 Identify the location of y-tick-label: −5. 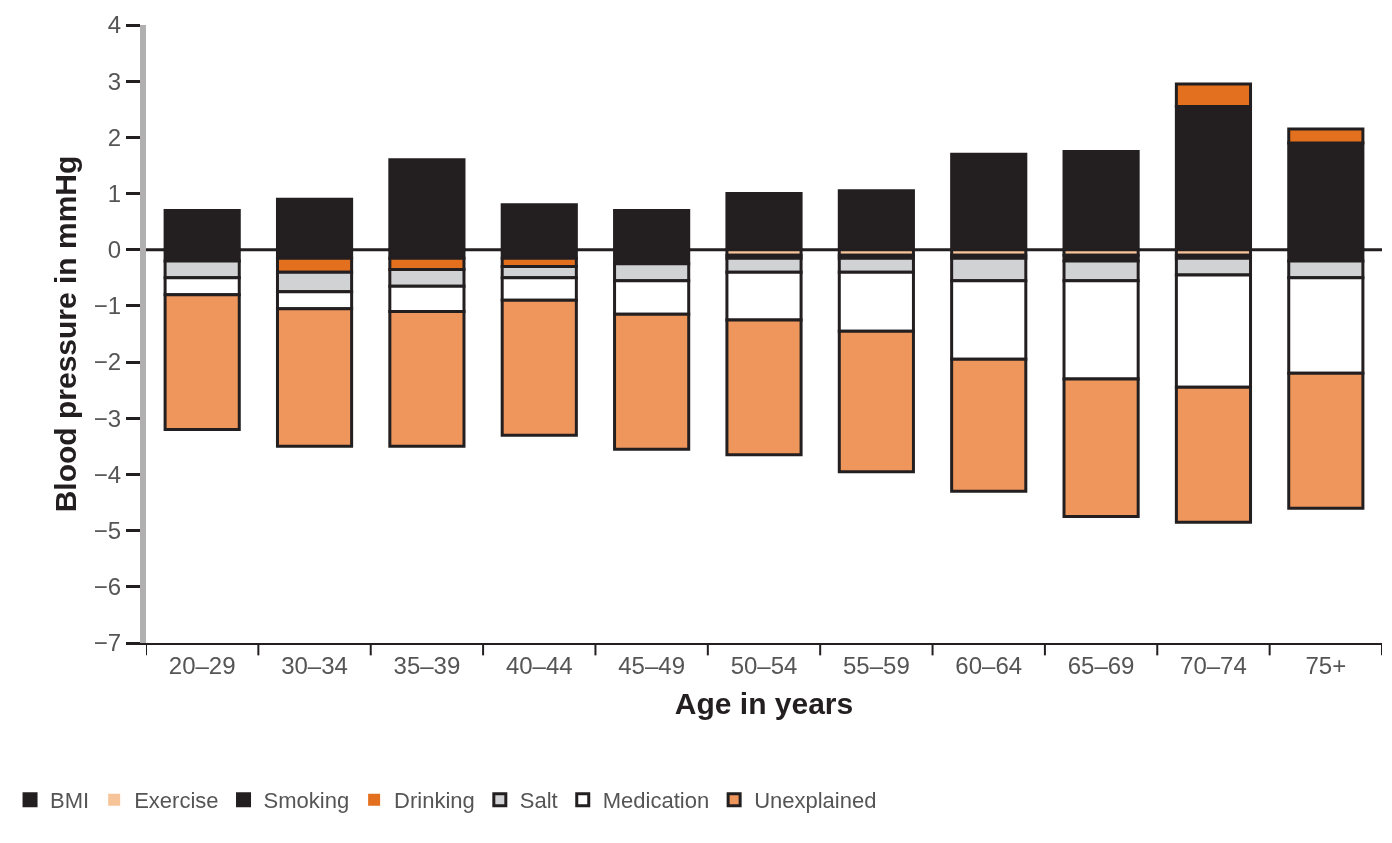
(107, 531).